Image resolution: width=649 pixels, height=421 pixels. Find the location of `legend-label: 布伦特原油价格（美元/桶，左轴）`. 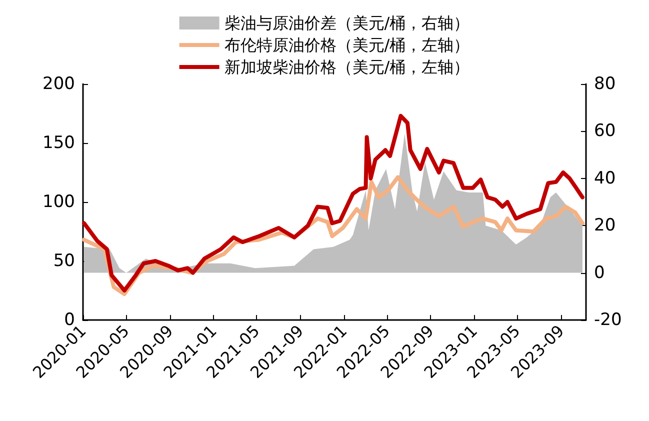

legend-label: 布伦特原油价格（美元/桶，左轴） is located at coordinates (347, 45).